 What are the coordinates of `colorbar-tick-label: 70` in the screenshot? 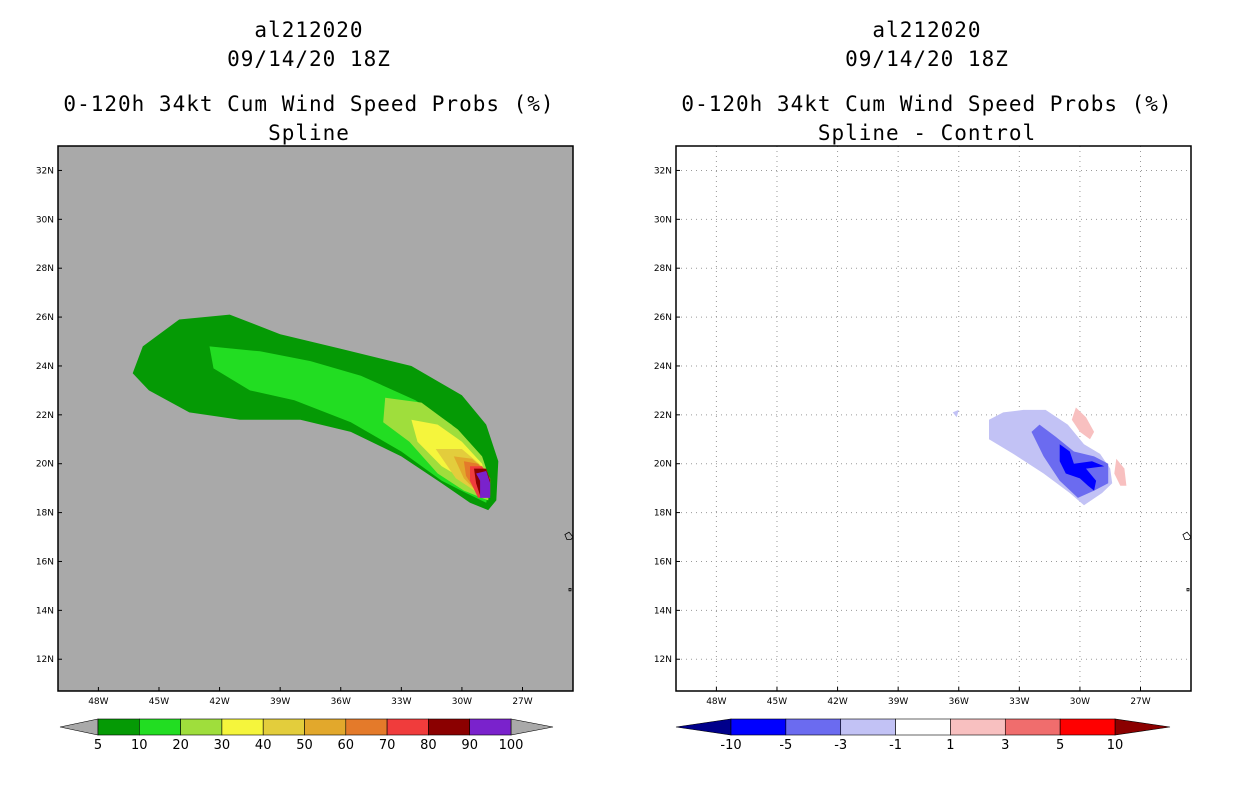 It's located at (387, 745).